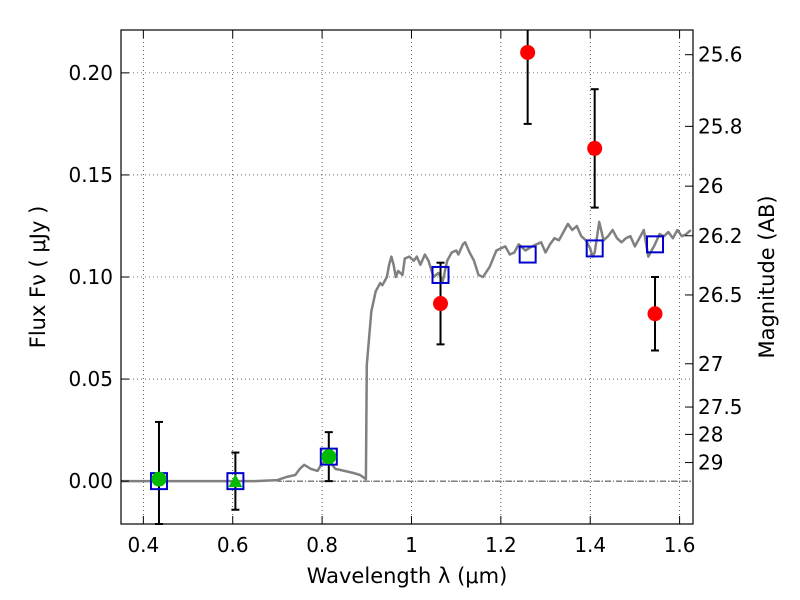 This screenshot has width=800, height=600. I want to click on y-tick-label: 0.20, so click(90, 73).